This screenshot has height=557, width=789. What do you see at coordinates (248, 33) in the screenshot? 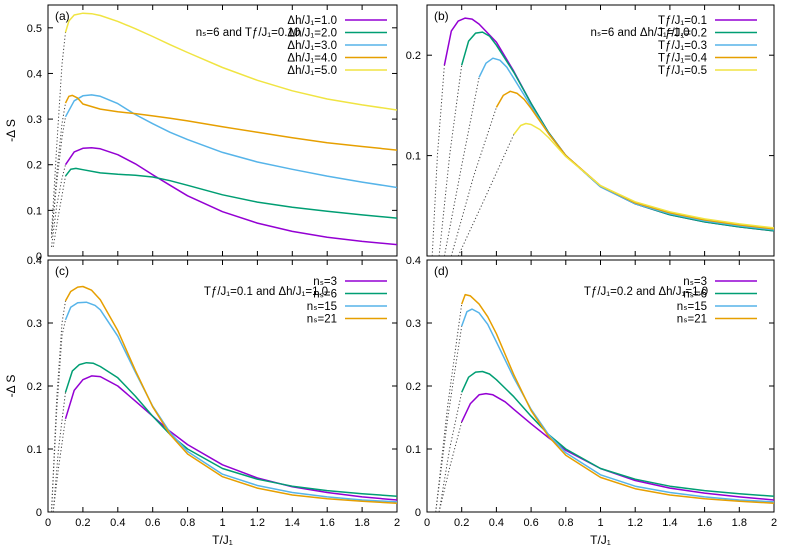
I see `panel-annotation: nₛ=6 and Tƒ/J₁=0.10` at bounding box center [248, 33].